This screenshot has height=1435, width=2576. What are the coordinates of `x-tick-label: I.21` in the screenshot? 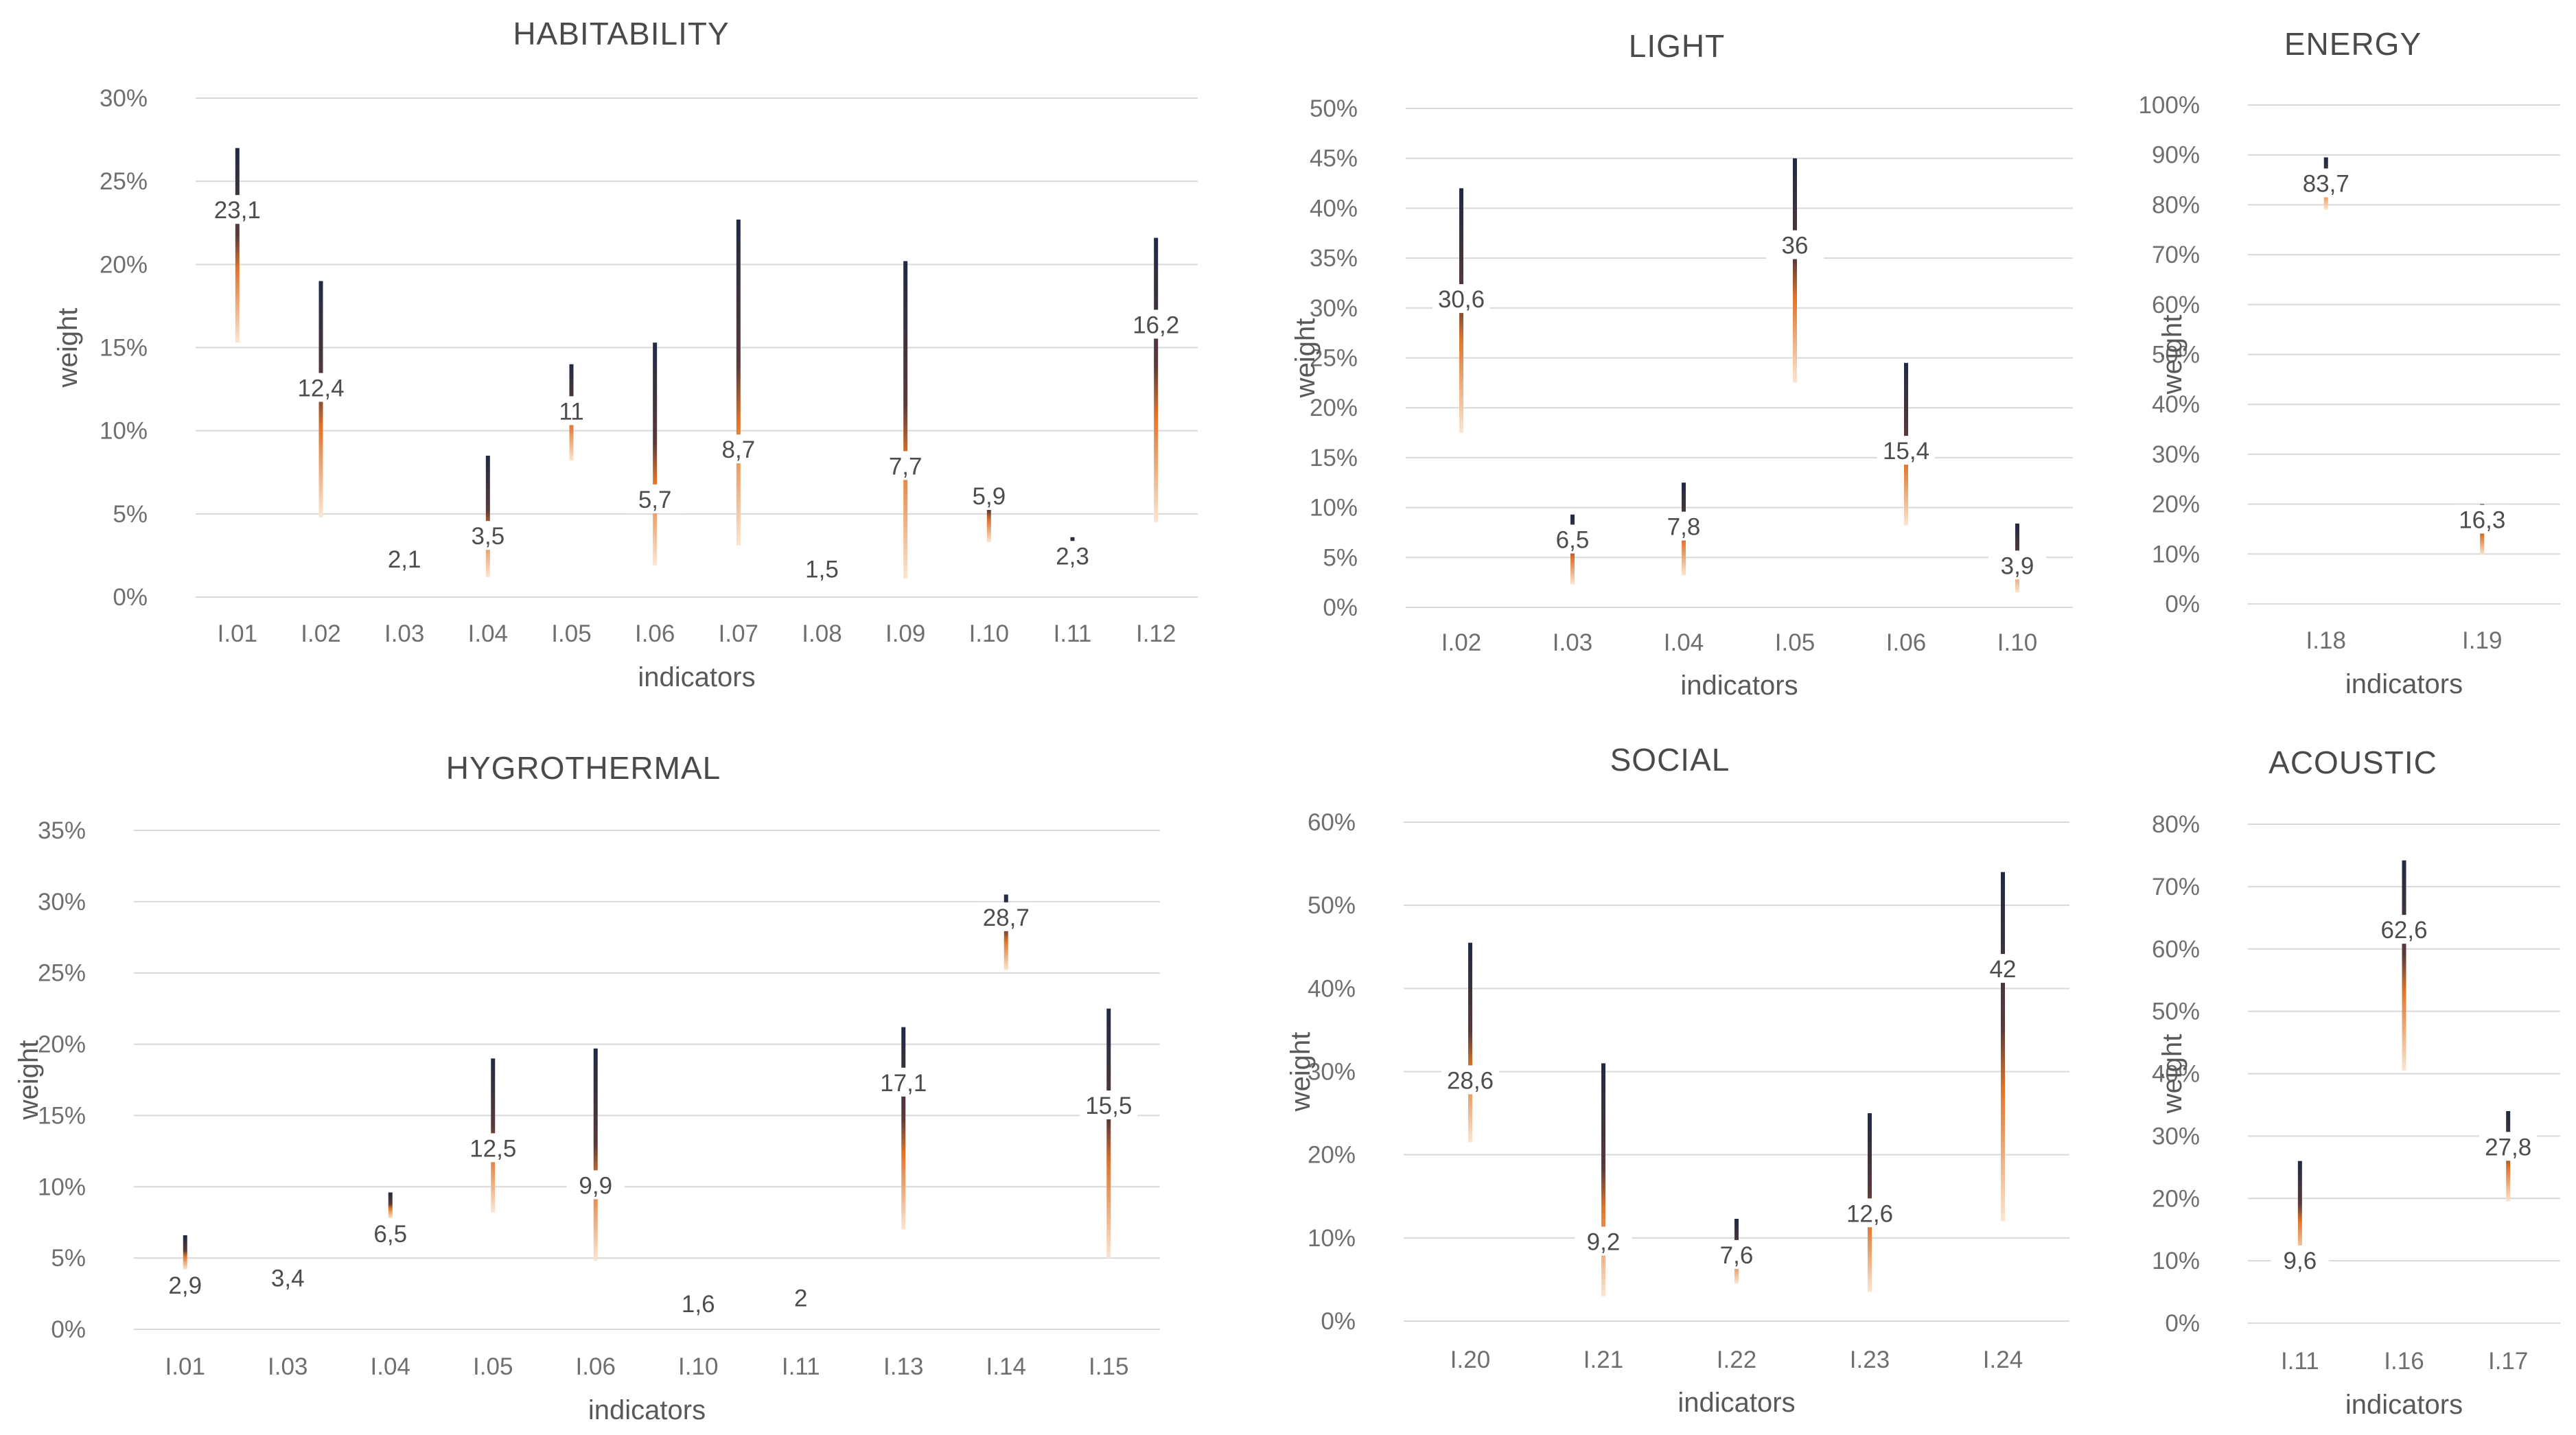 It's located at (1603, 1359).